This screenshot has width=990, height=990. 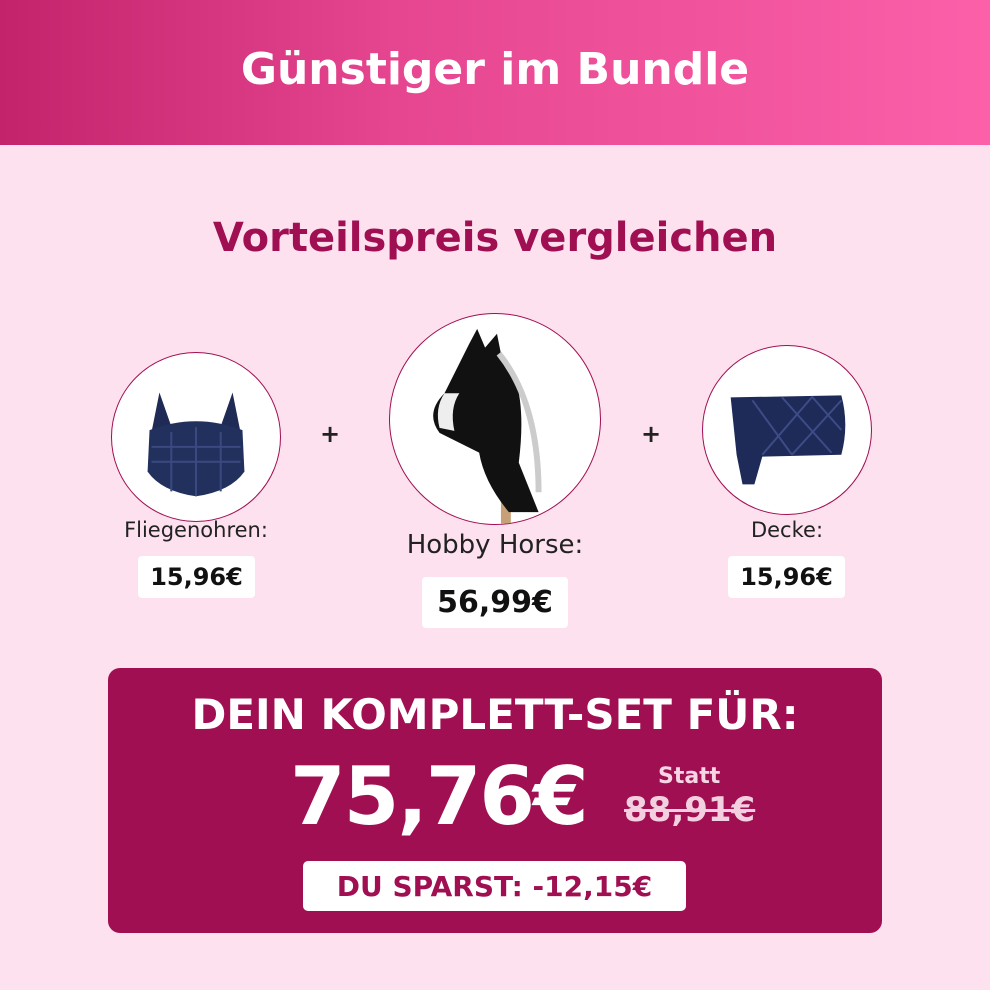 I want to click on horse-blanket-image, so click(x=787, y=430).